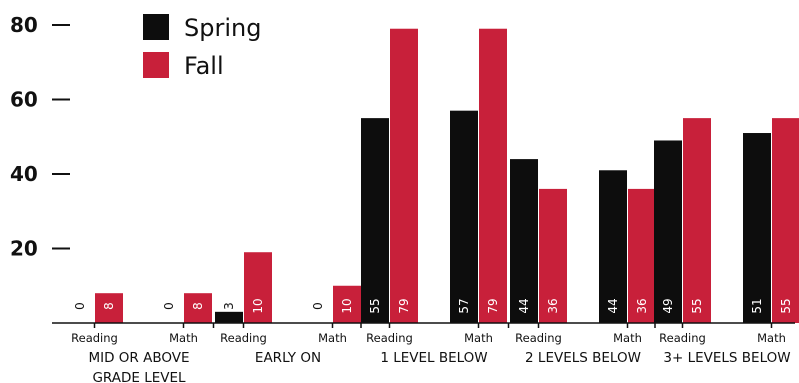 This screenshot has width=799, height=383. Describe the element at coordinates (156, 27) in the screenshot. I see `legend-swatch-spring` at that location.